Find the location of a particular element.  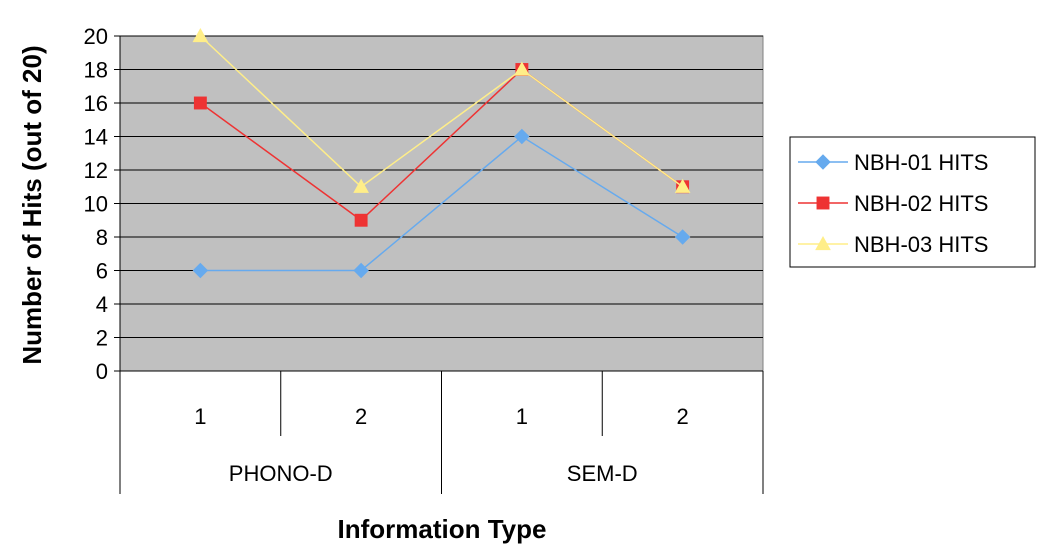

legend-item: NBH-01 HITS is located at coordinates (893, 162).